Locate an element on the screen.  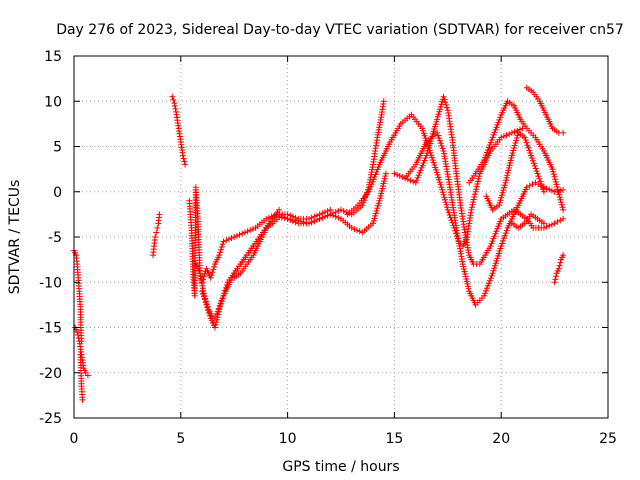
y-tick-label: -25 is located at coordinates (50, 419).